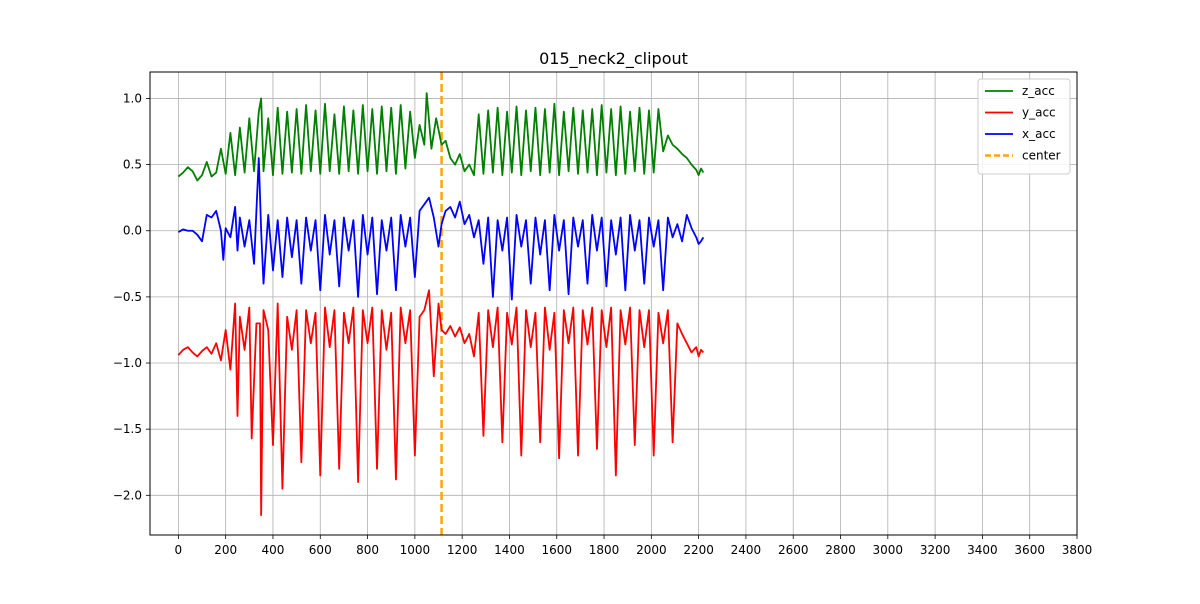 The width and height of the screenshot is (1200, 604). I want to click on x-tick-label: 1400, so click(509, 550).